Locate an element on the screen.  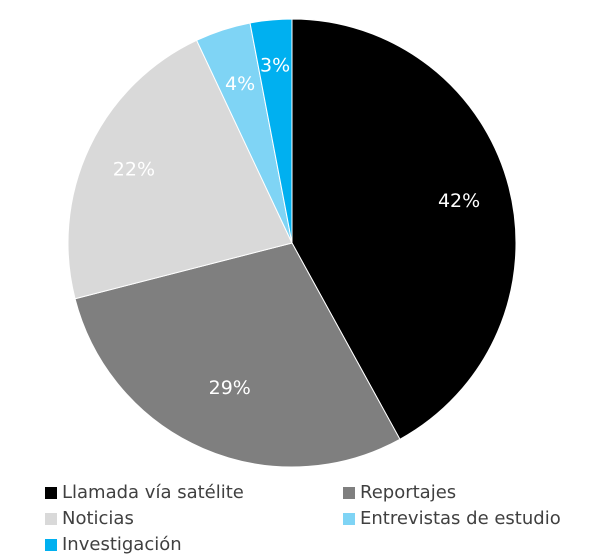
legend-item-entrevistas: Entrevistas de estudio is located at coordinates (452, 518).